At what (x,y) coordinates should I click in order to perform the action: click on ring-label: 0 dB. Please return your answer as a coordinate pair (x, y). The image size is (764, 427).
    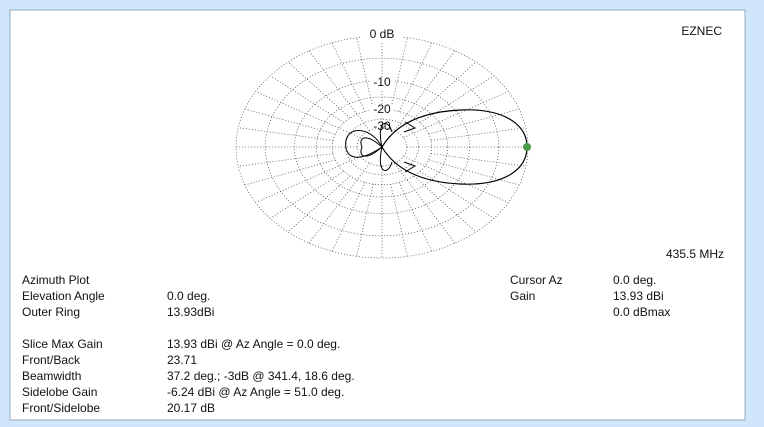
    Looking at the image, I should click on (382, 34).